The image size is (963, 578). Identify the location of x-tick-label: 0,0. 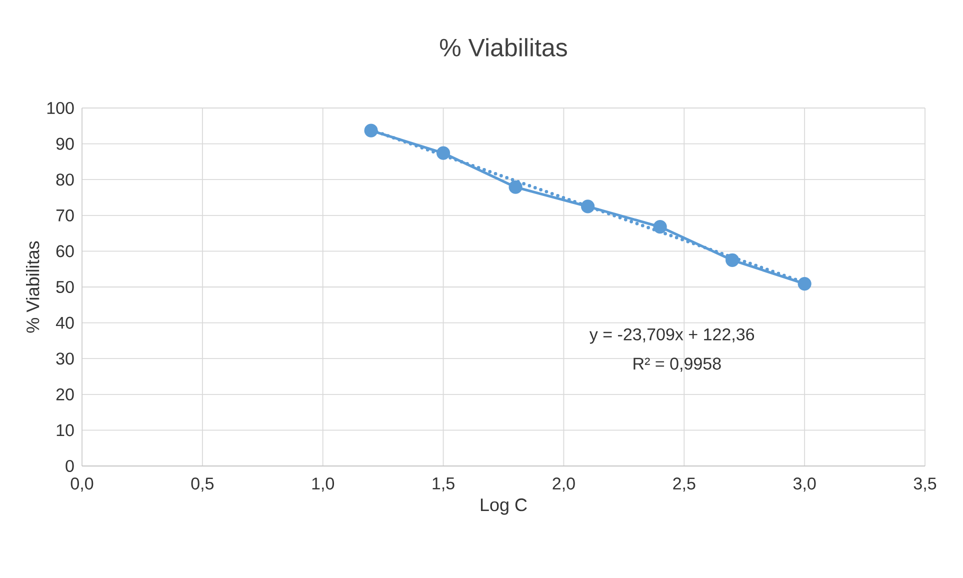
(82, 485).